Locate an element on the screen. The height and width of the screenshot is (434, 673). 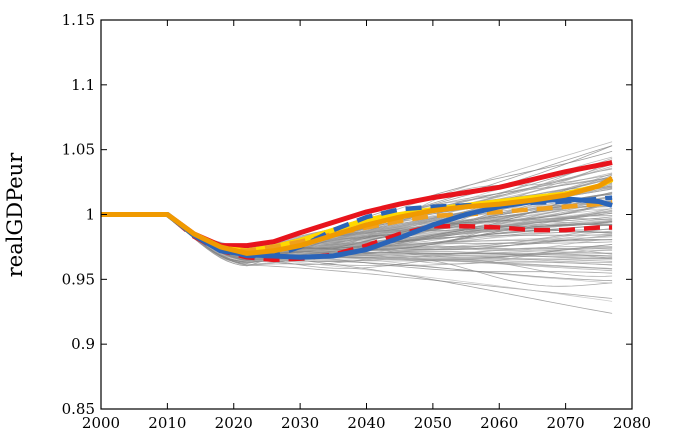
y-tick-label: 1.05 is located at coordinates (78, 150).